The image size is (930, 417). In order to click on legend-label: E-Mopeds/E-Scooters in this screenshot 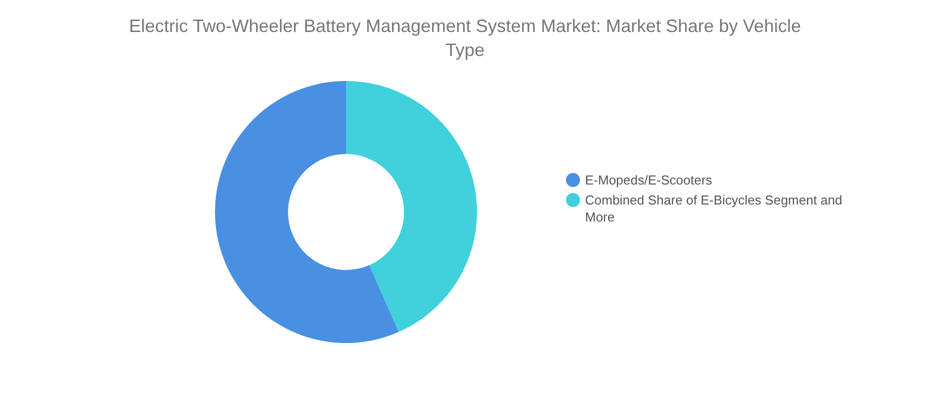, I will do `click(649, 180)`.